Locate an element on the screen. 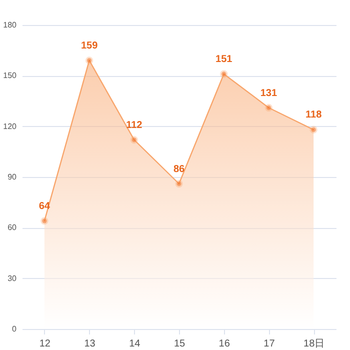  data-label: 131 is located at coordinates (269, 93).